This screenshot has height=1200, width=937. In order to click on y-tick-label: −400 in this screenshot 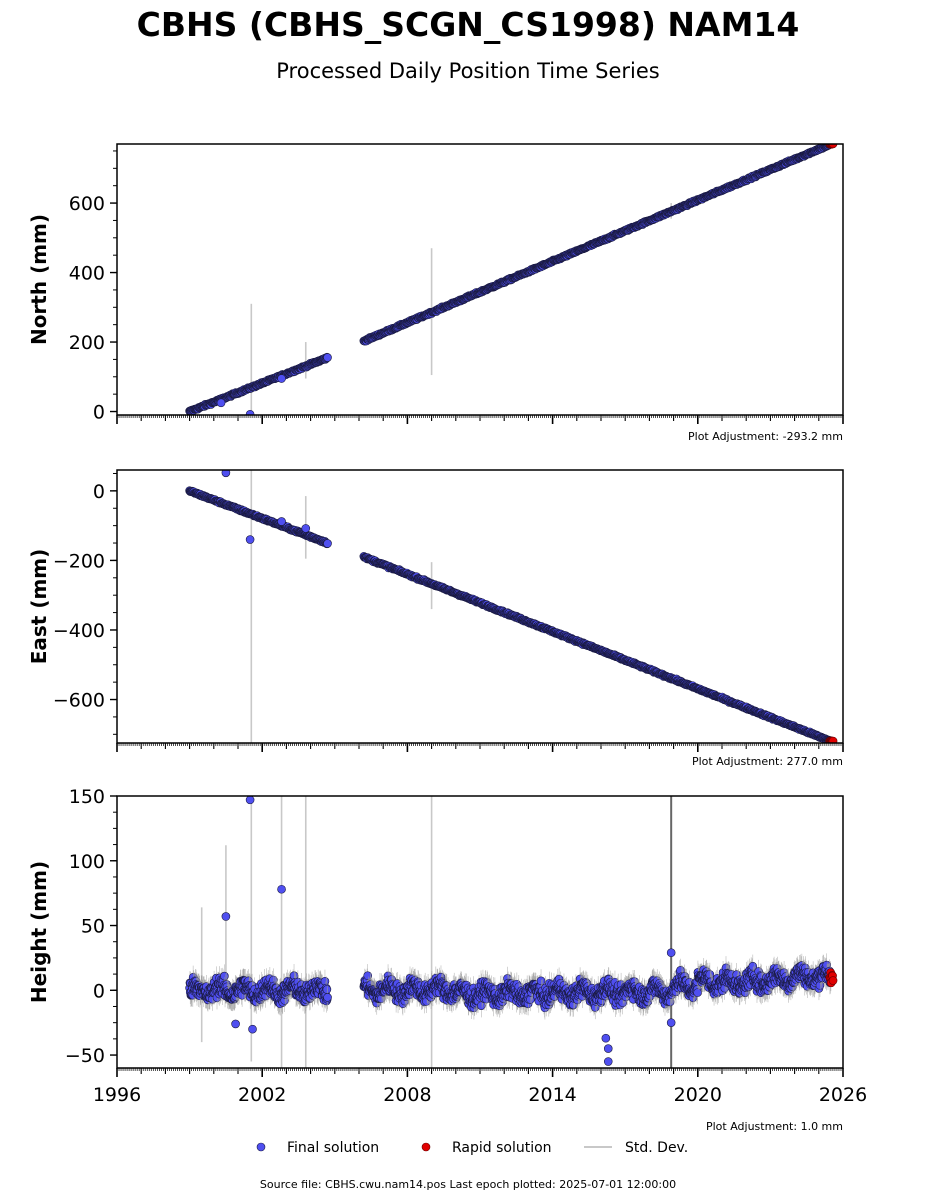, I will do `click(79, 631)`.